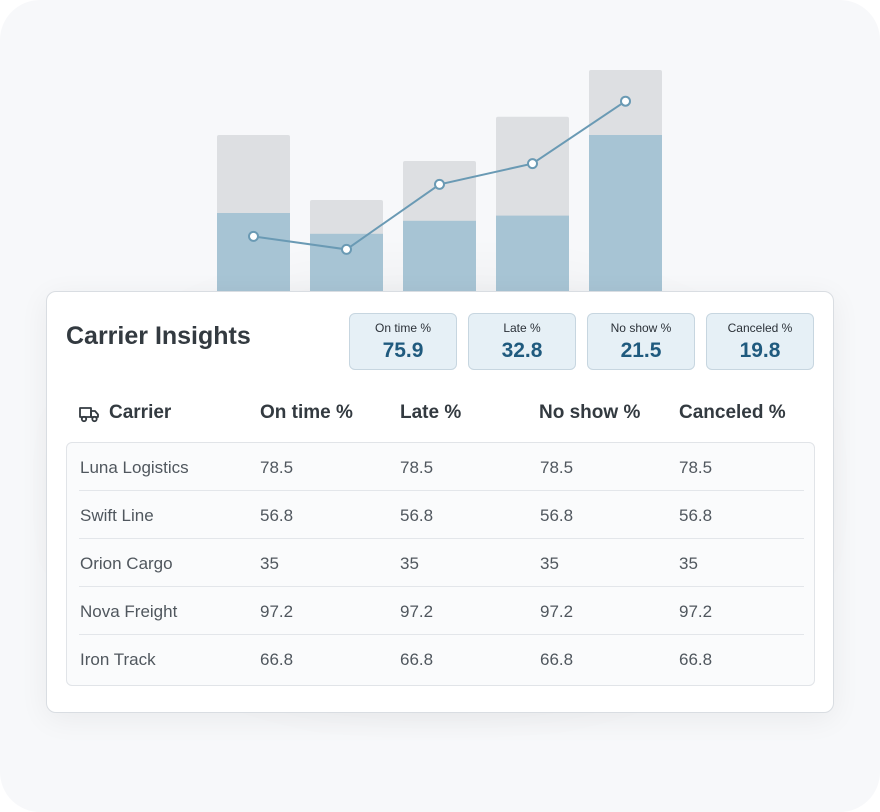 The height and width of the screenshot is (812, 880). I want to click on stat-value: 21.5, so click(641, 350).